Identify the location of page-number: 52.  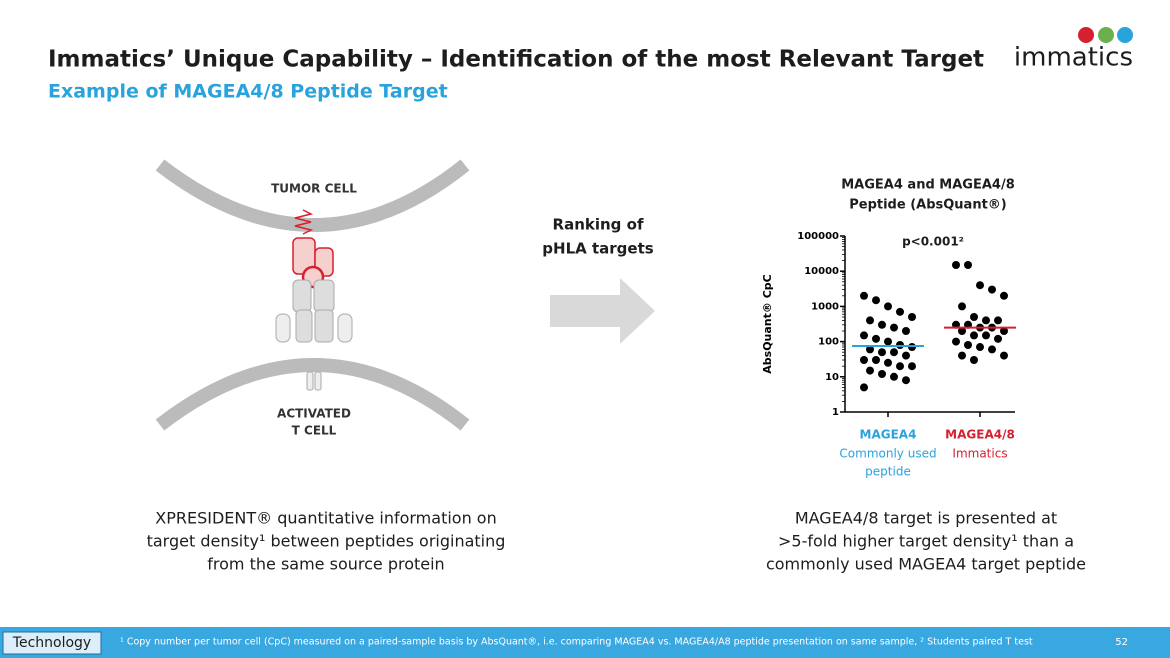
(1121, 642).